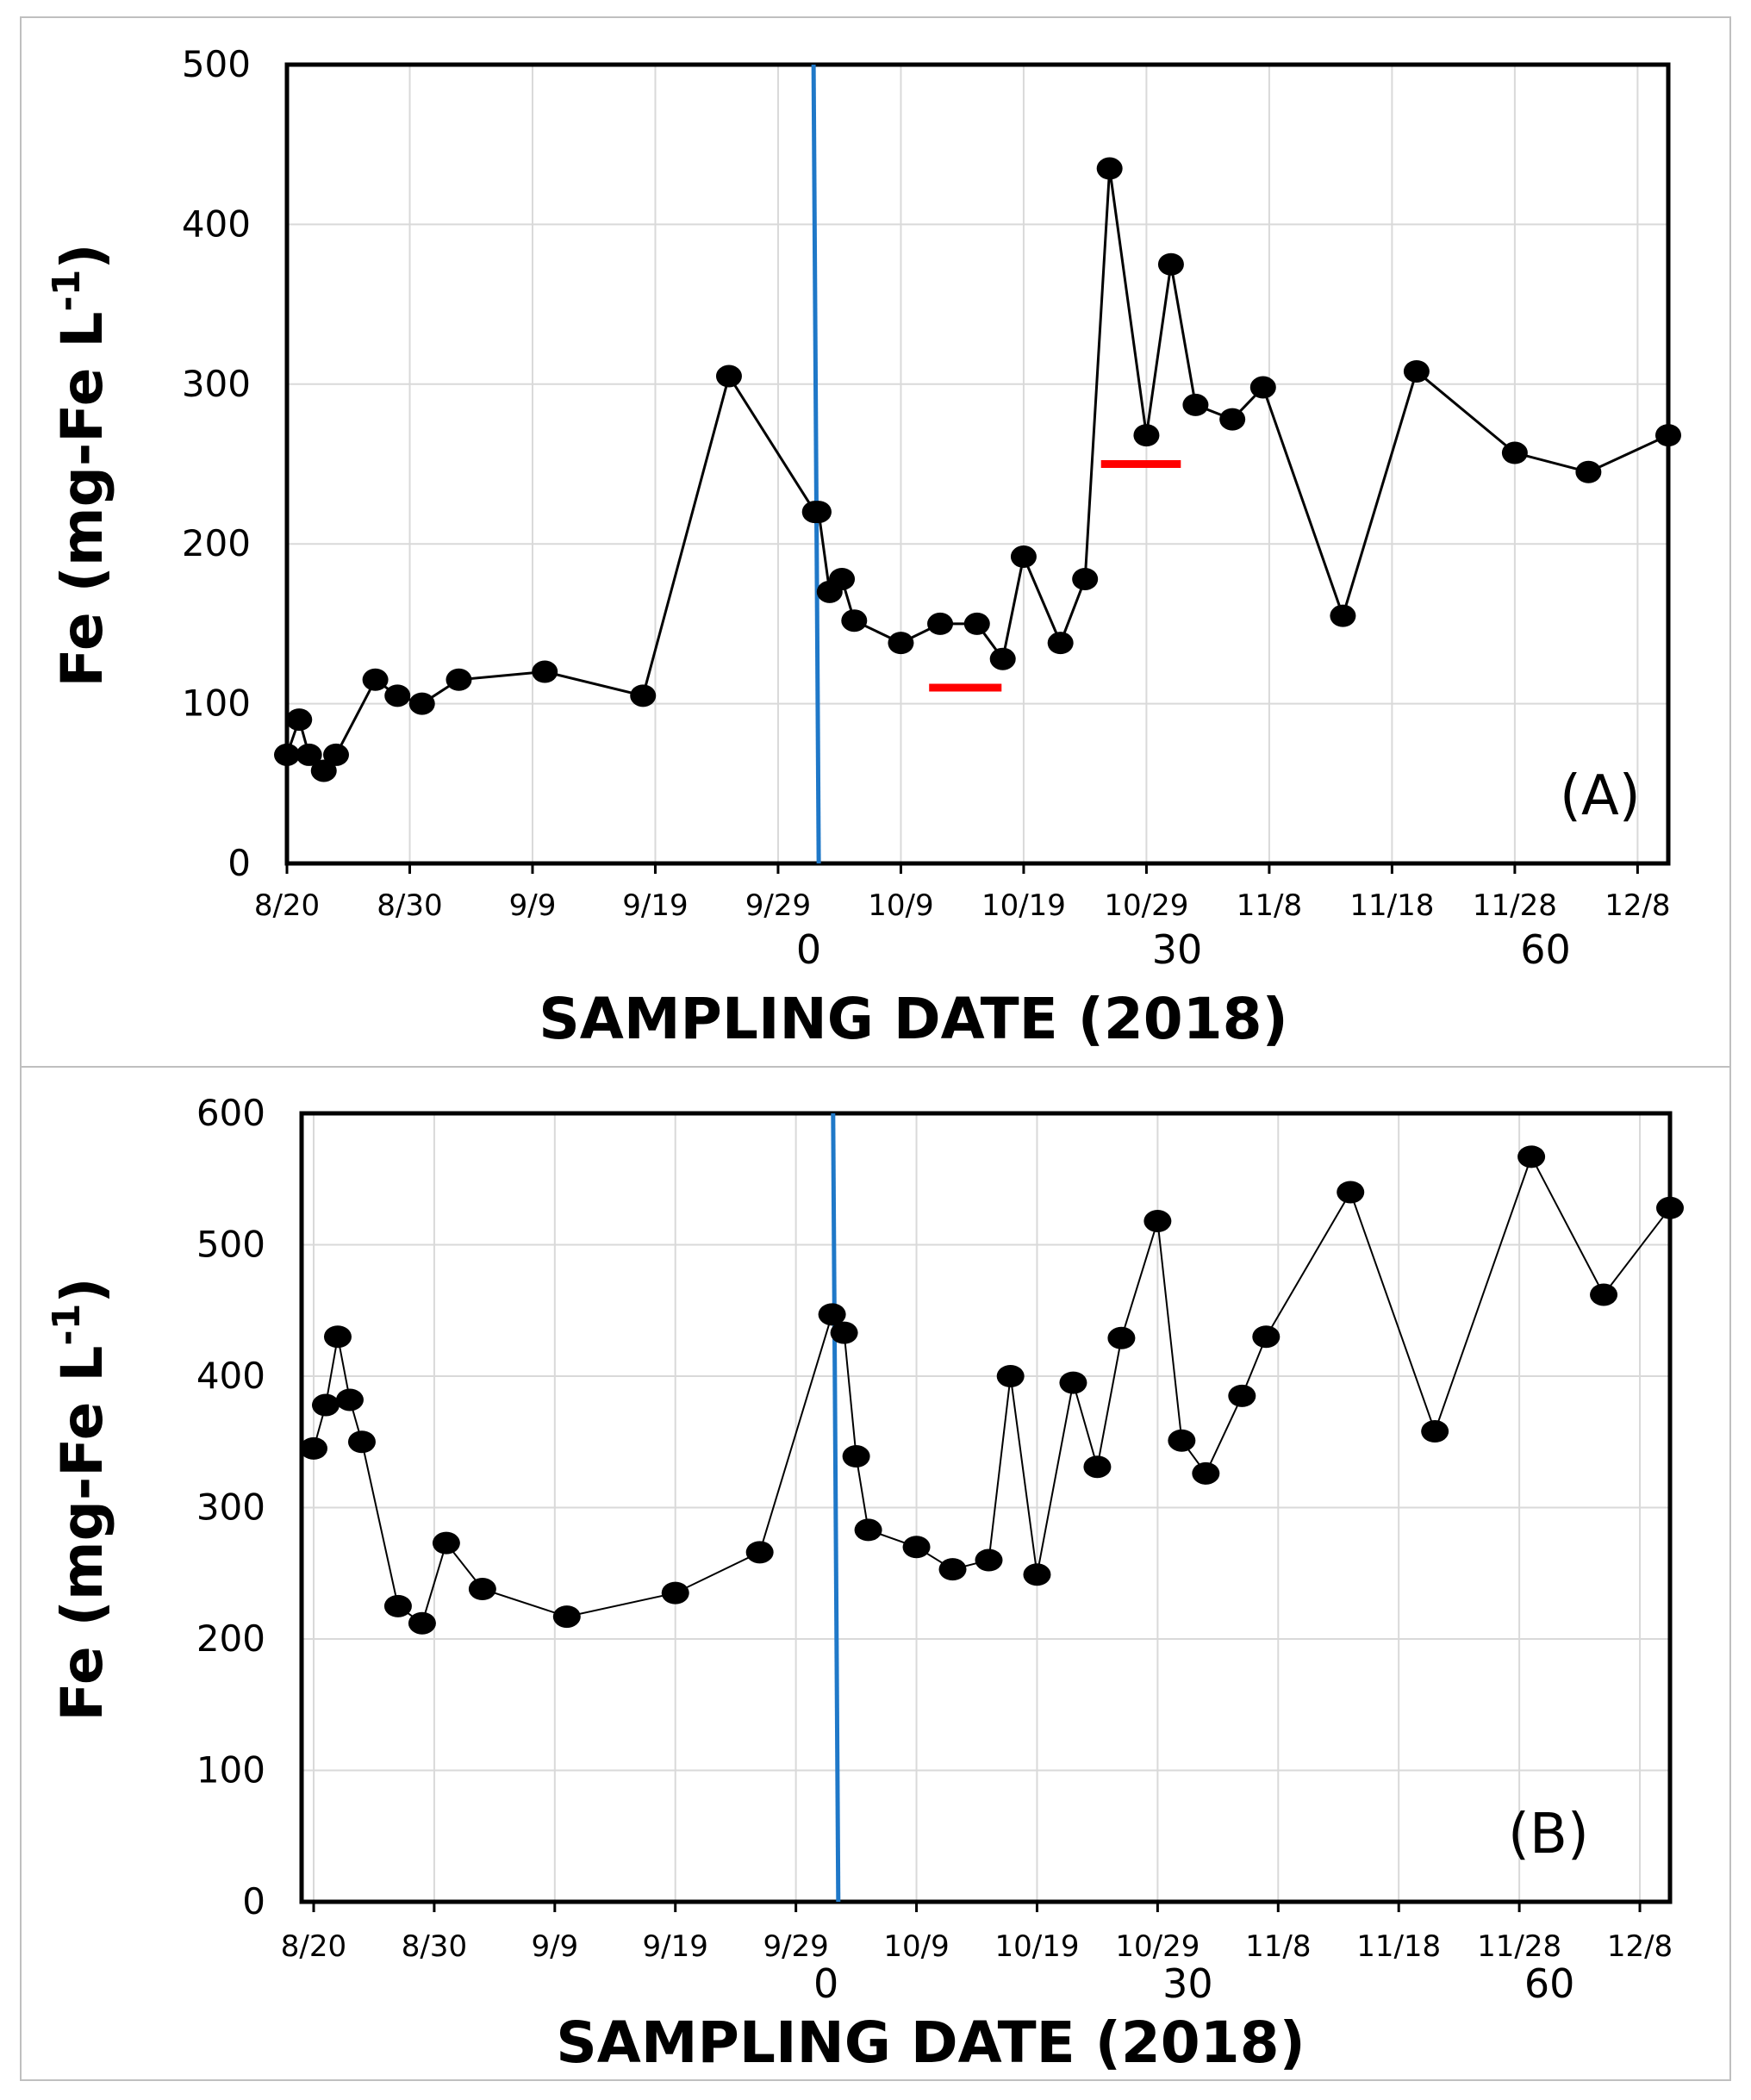  I want to click on panel-a-x-axis-title: SAMPLING DATE (2018), so click(914, 1019).